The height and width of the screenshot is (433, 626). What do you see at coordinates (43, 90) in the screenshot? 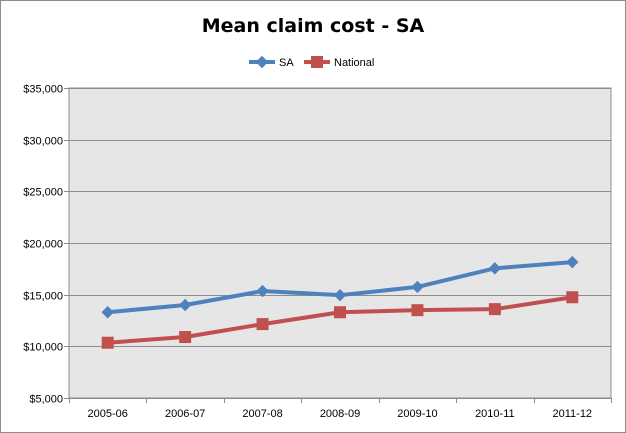
I see `y-tick-label: $35,000` at bounding box center [43, 90].